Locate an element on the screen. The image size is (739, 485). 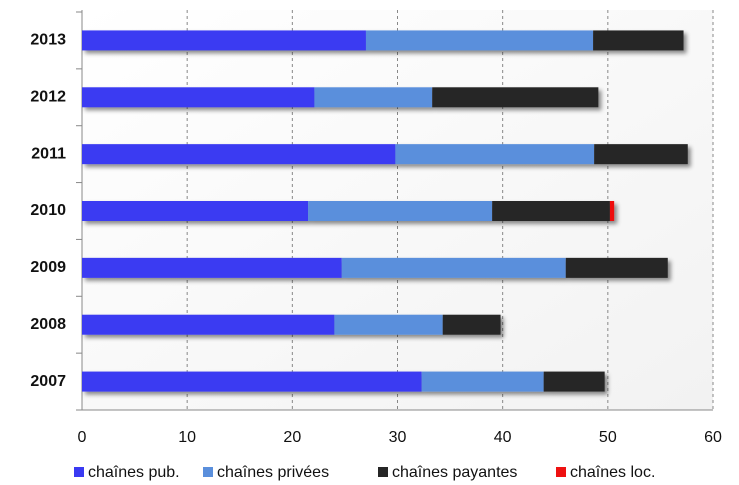
x-tick-label: 50 is located at coordinates (608, 437).